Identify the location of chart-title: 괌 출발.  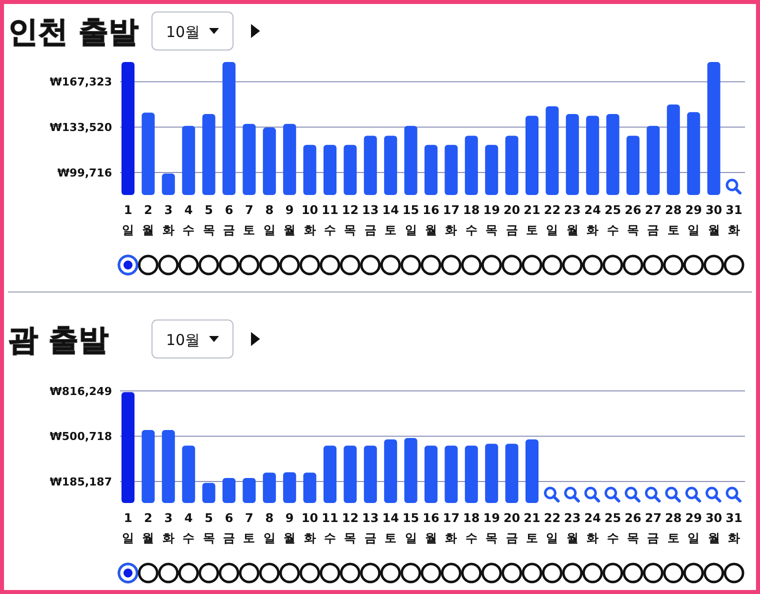
(58, 340).